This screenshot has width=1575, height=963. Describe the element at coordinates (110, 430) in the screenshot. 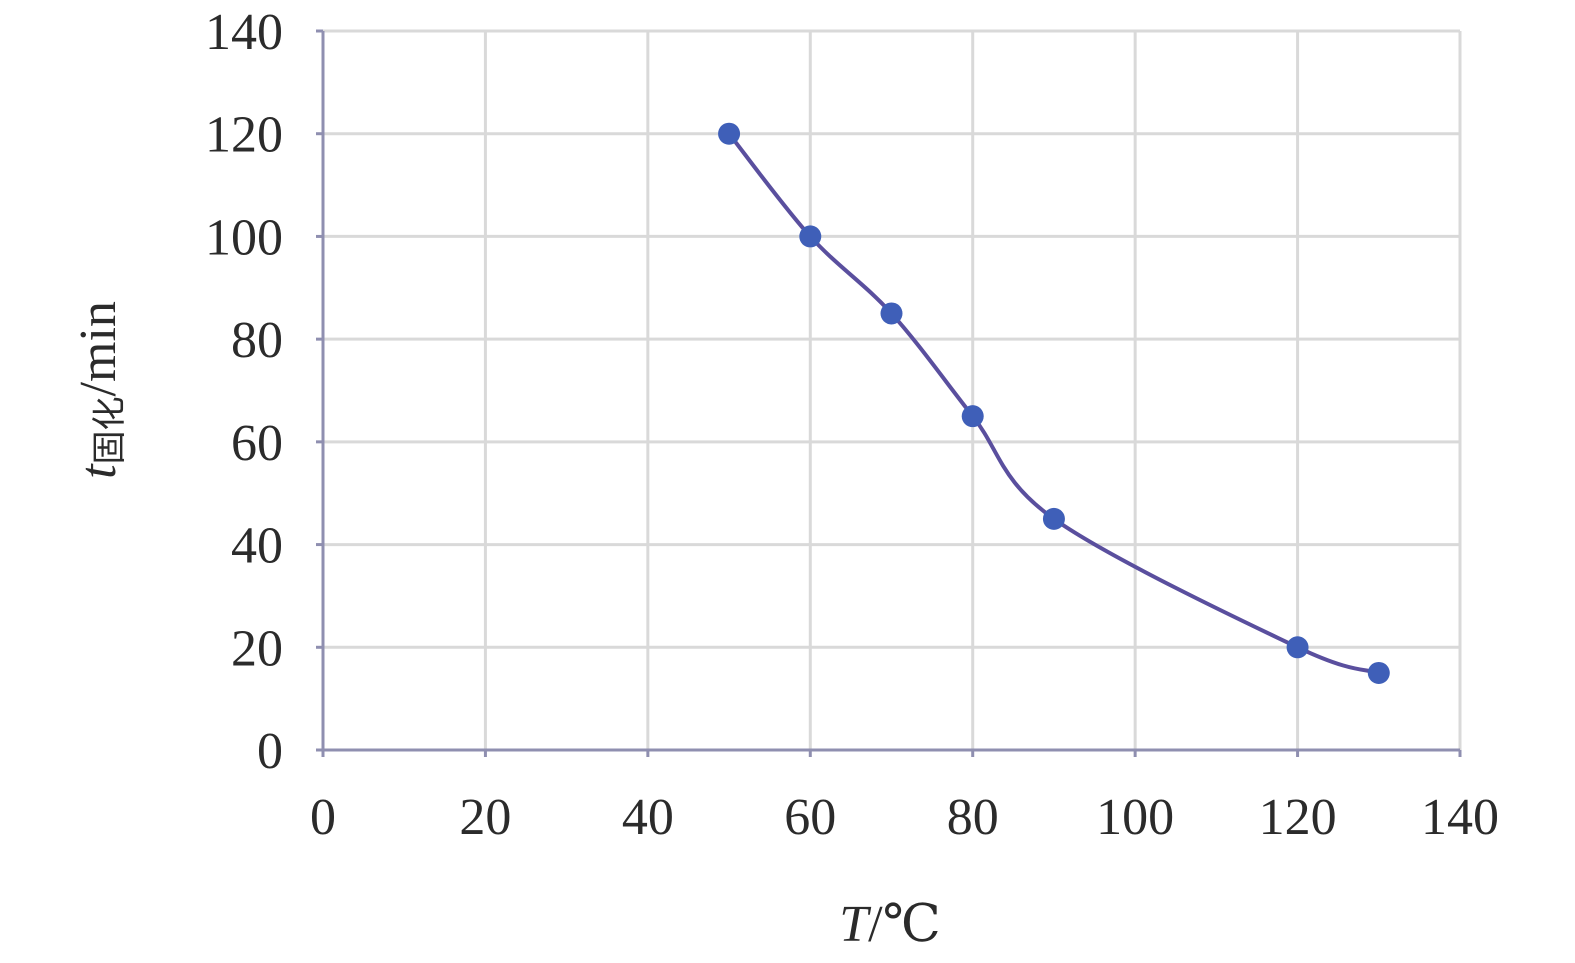

I see `y-axis-subscript: 固化` at that location.